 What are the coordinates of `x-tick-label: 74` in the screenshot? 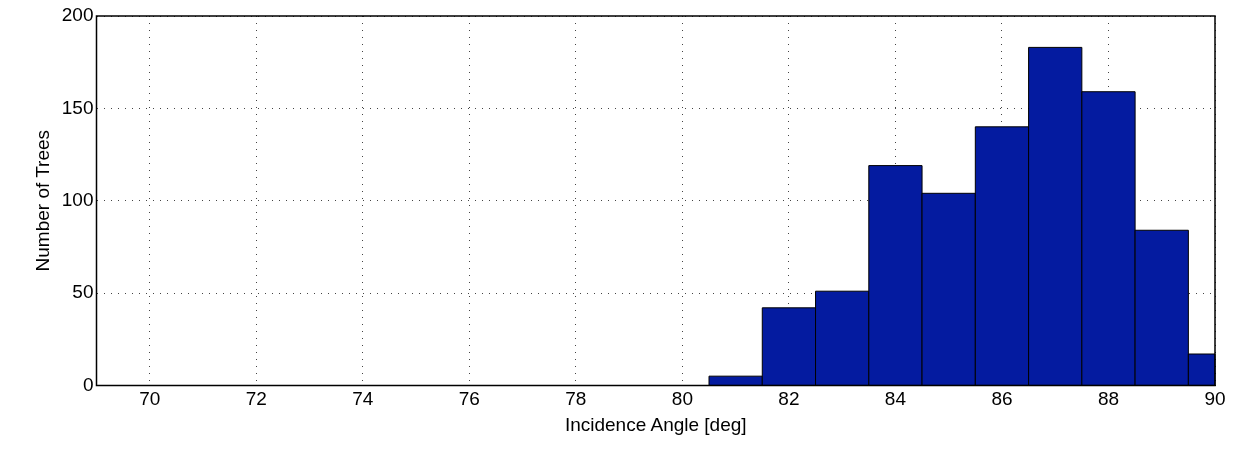 It's located at (363, 399).